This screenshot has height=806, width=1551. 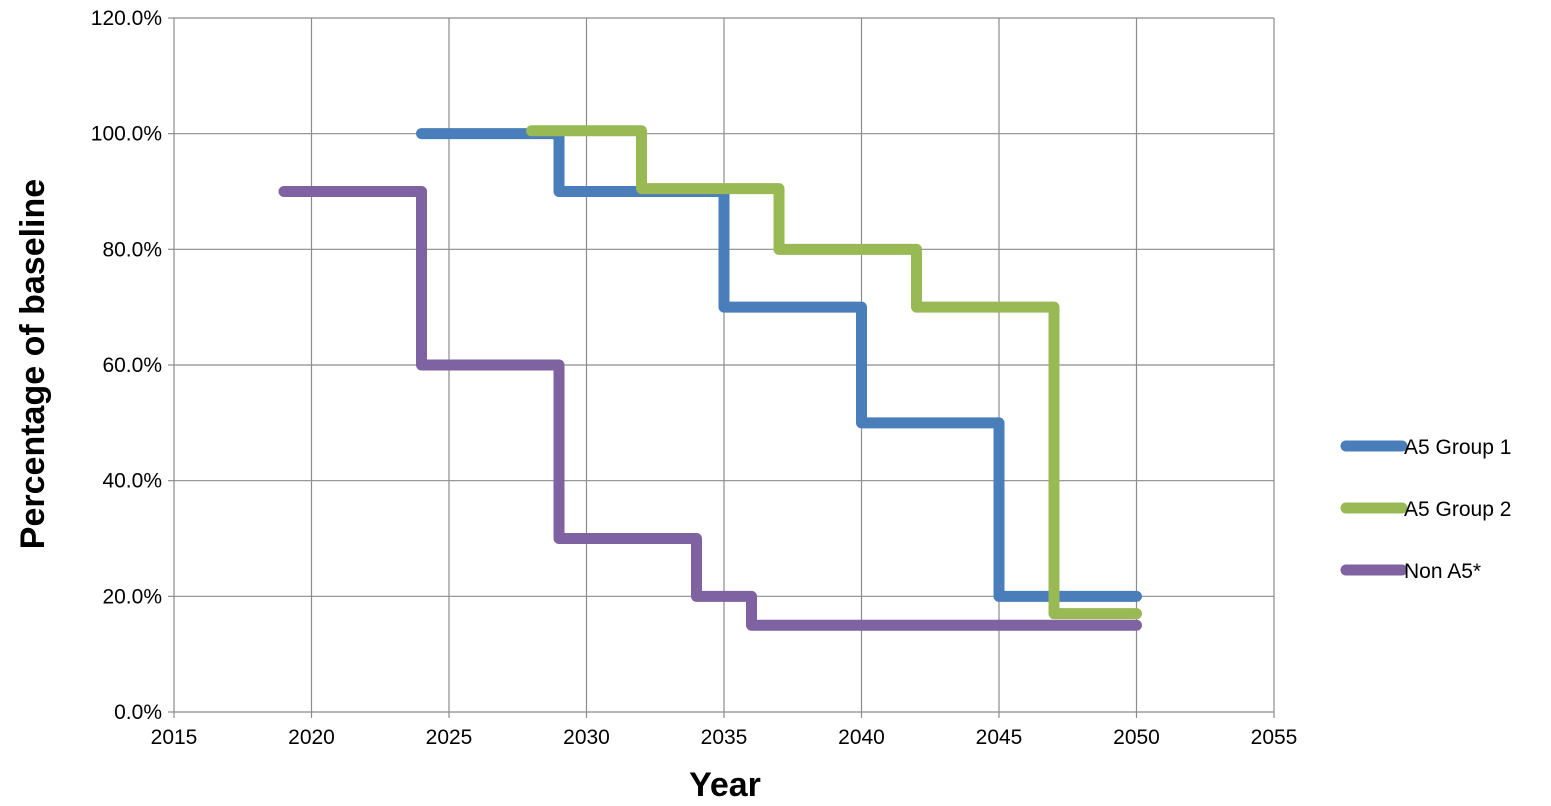 What do you see at coordinates (126, 18) in the screenshot?
I see `y-tick-label: 120.0%` at bounding box center [126, 18].